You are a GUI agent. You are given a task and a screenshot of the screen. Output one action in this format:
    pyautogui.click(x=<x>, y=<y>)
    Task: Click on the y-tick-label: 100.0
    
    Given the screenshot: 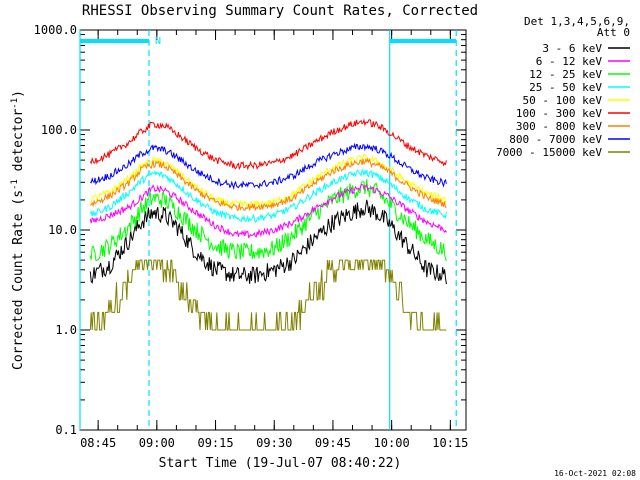 What is the action you would take?
    pyautogui.click(x=59, y=130)
    